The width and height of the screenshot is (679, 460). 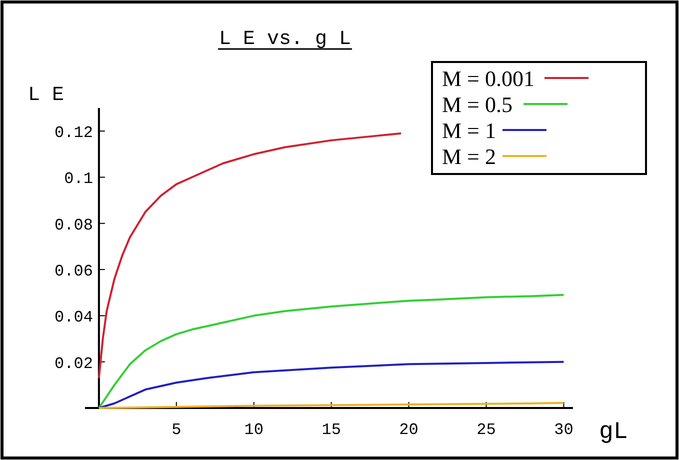 I want to click on x-tick-label: 25, so click(x=486, y=430).